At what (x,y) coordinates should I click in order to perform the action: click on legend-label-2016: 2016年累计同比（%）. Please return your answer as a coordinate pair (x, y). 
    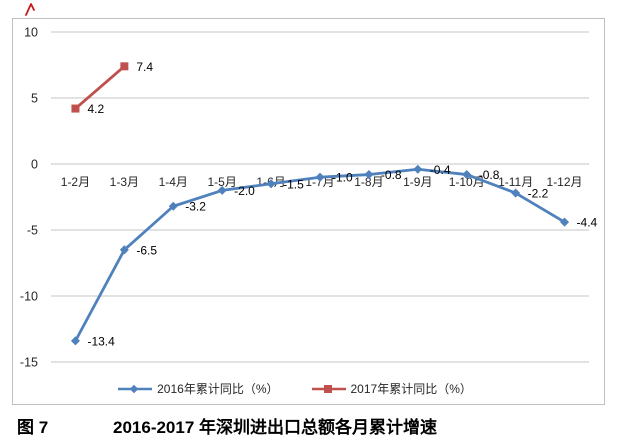
    Looking at the image, I should click on (218, 389).